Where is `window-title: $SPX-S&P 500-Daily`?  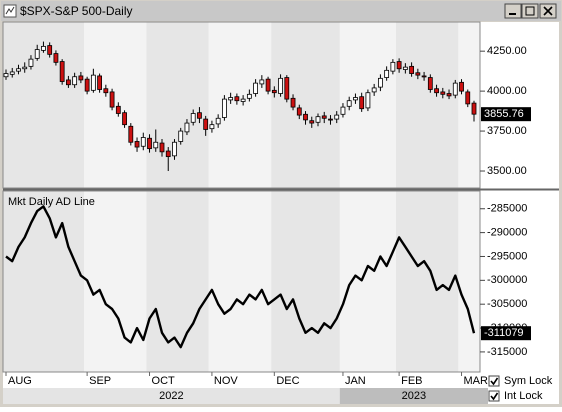 window-title: $SPX-S&P 500-Daily is located at coordinates (76, 11).